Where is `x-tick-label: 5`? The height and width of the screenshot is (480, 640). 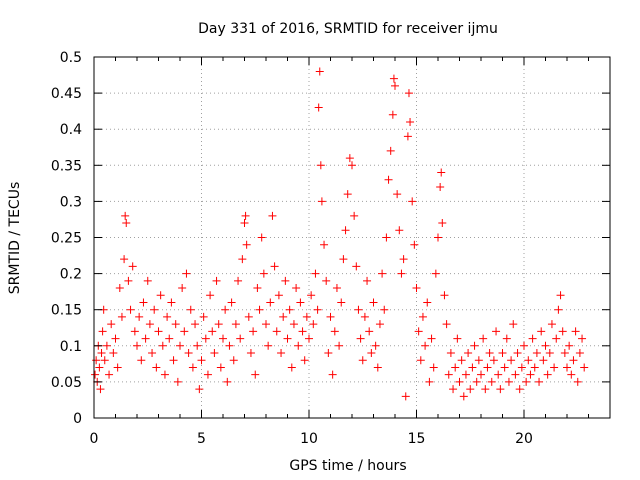 x-tick-label: 5 is located at coordinates (201, 439).